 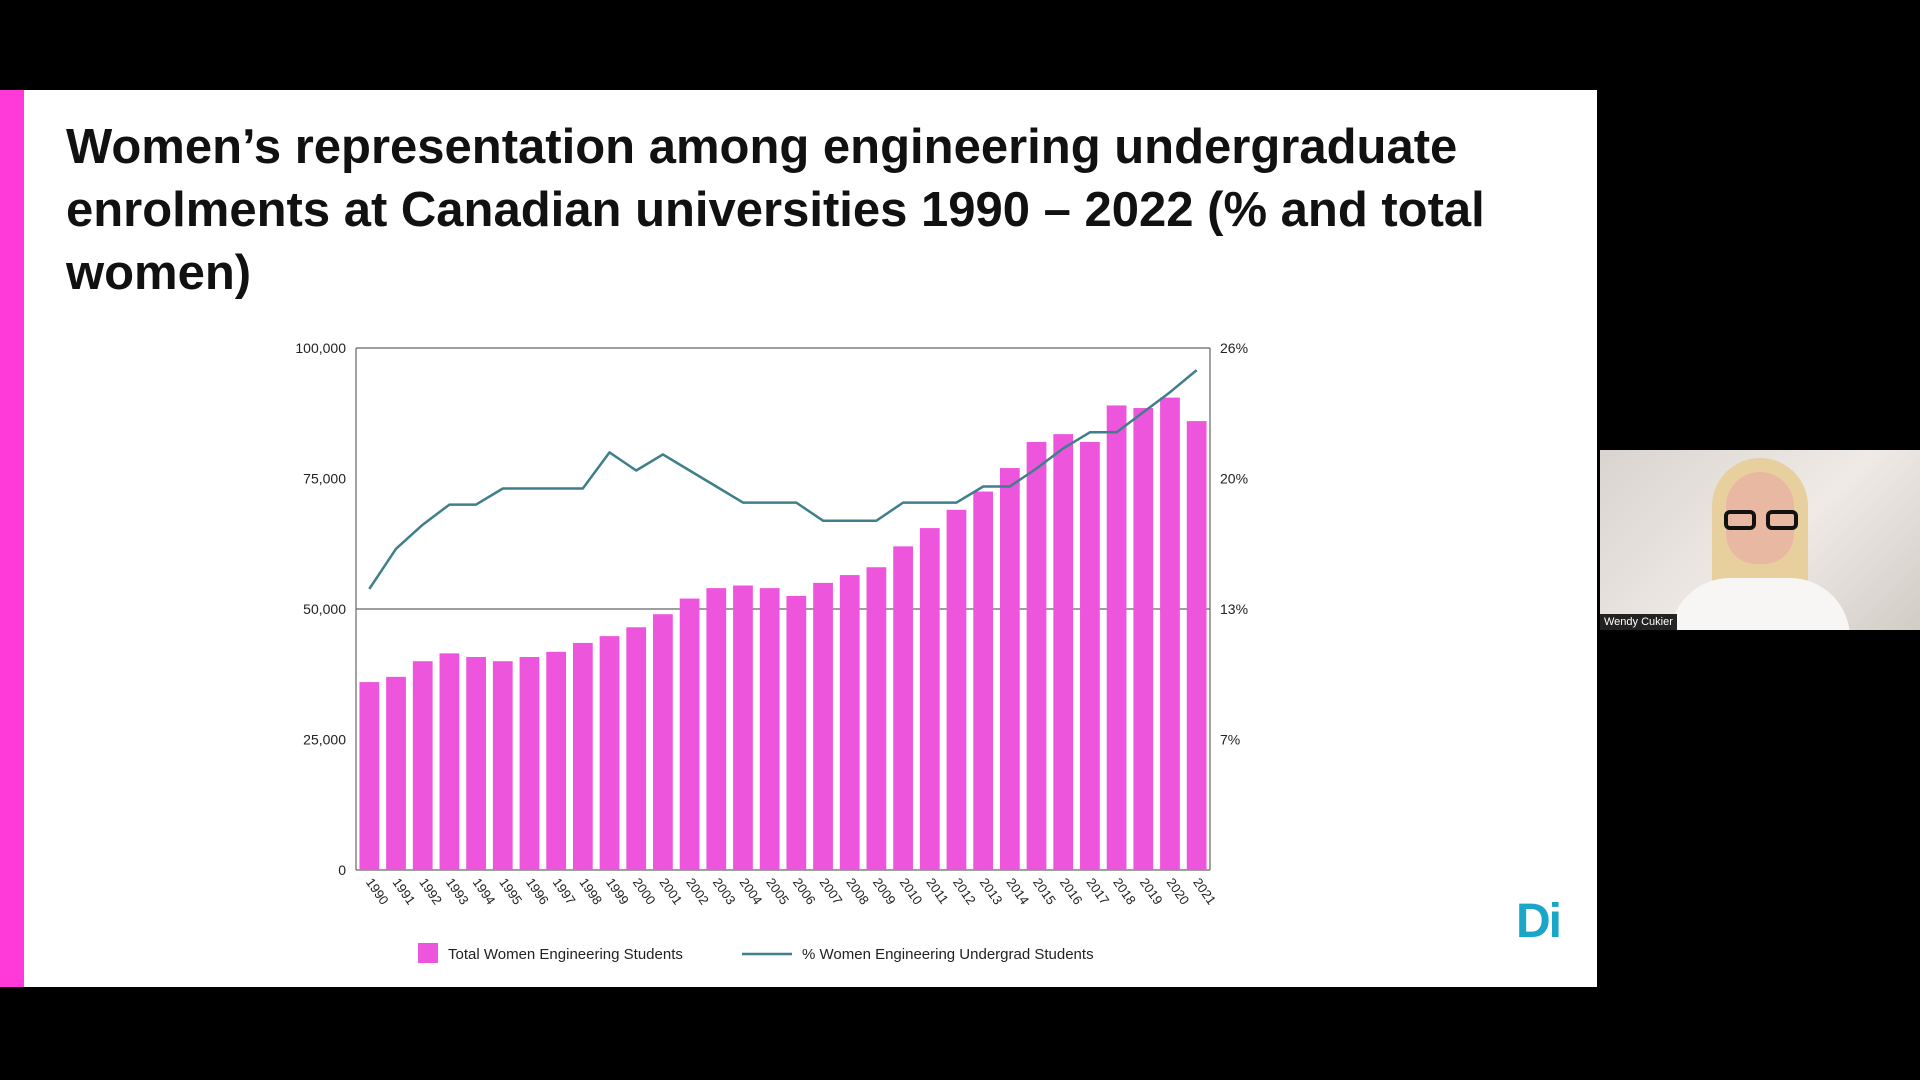 What do you see at coordinates (1638, 622) in the screenshot?
I see `participant-name-label: Wendy Cukier` at bounding box center [1638, 622].